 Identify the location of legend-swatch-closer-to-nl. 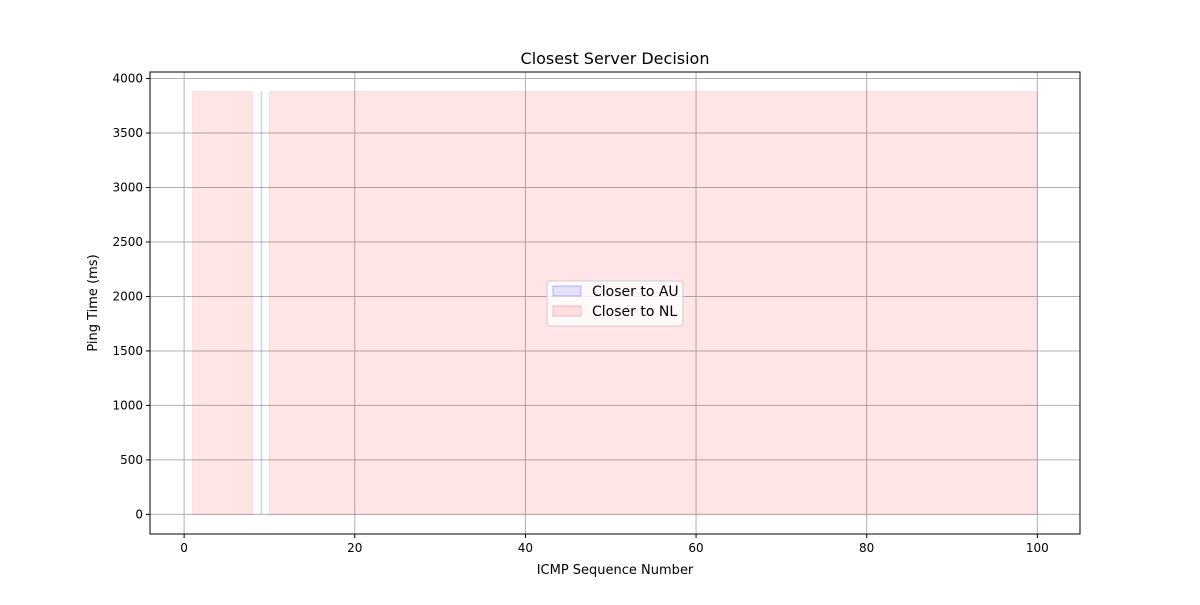
(567, 311).